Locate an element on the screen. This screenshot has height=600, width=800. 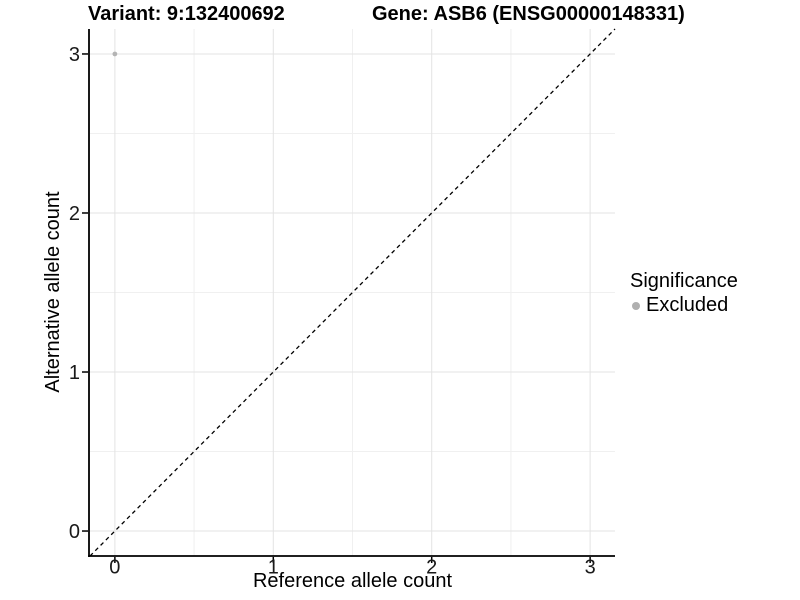
y-tick-label: 0 is located at coordinates (74, 532).